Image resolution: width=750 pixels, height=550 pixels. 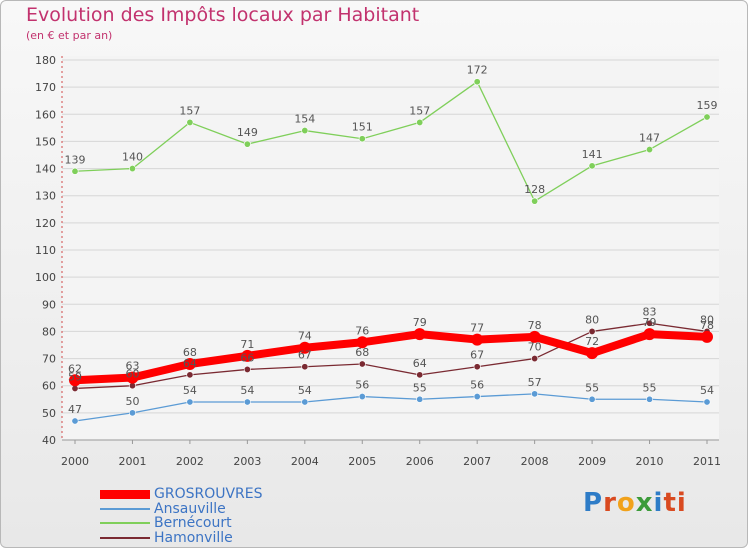 I want to click on data-label-grosrouvres-2006: 79, so click(x=420, y=322).